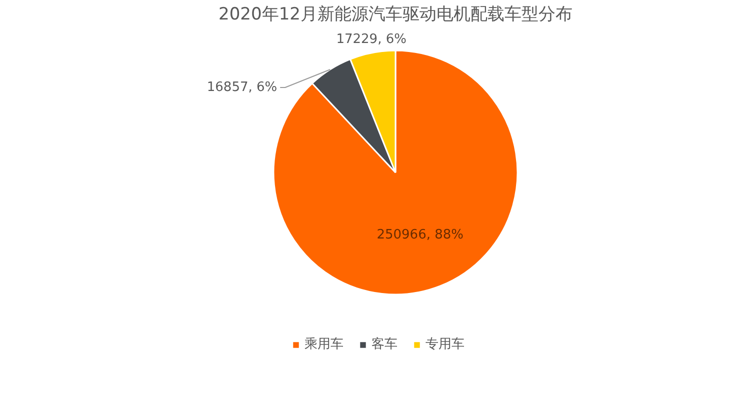 This screenshot has height=403, width=755. What do you see at coordinates (395, 14) in the screenshot?
I see `chart-title: 2020年12月新能源汽车驱动电机配载车型分布` at bounding box center [395, 14].